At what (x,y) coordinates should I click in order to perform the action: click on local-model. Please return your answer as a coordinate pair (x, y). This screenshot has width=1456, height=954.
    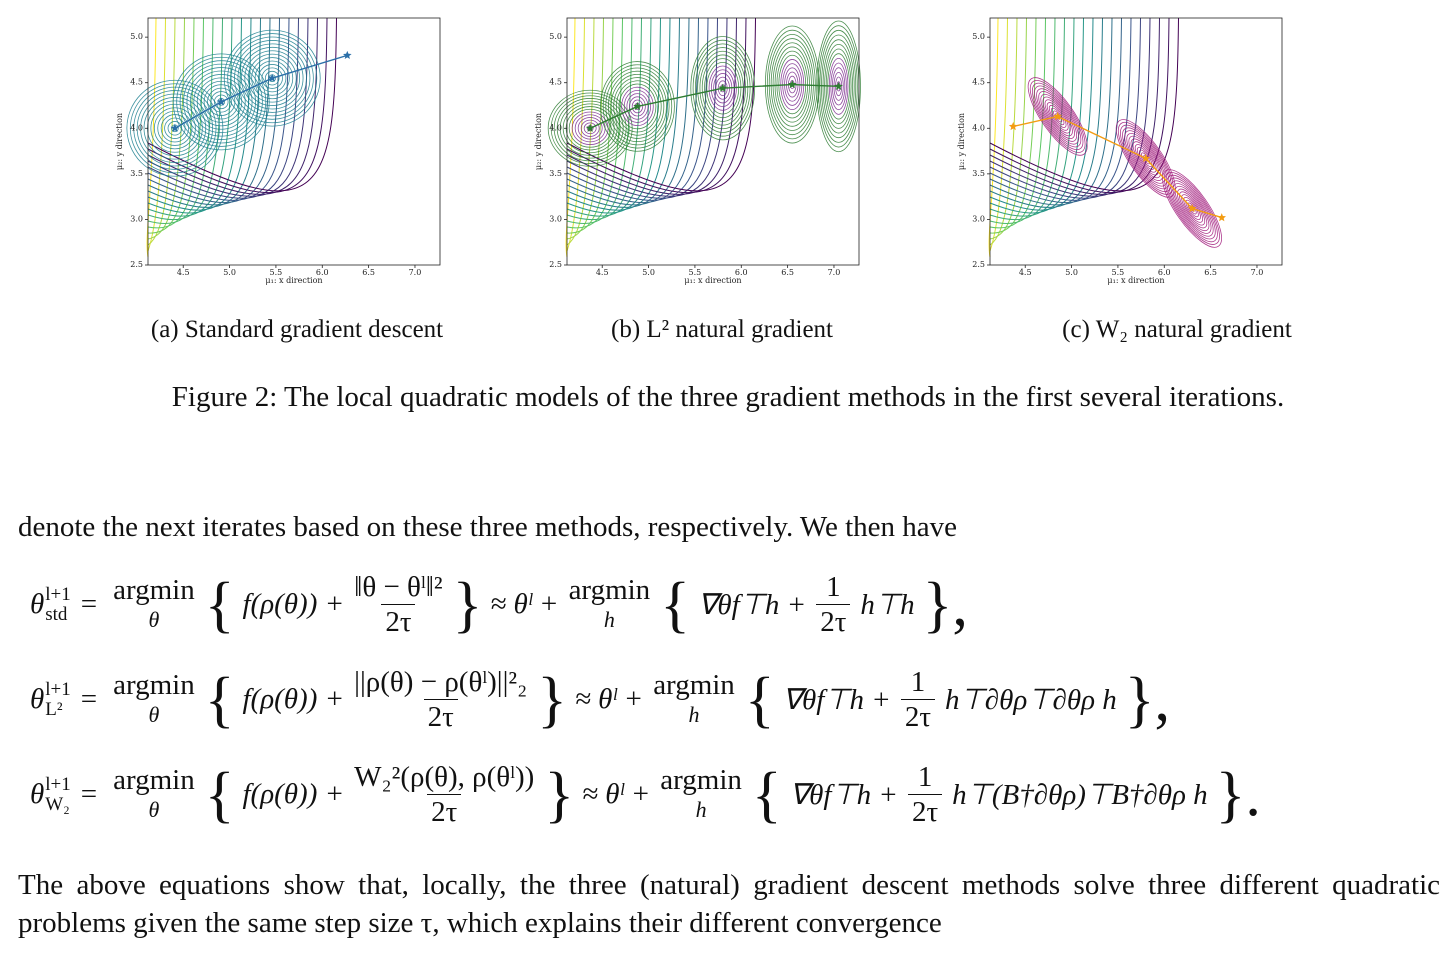
    Looking at the image, I should click on (637, 106).